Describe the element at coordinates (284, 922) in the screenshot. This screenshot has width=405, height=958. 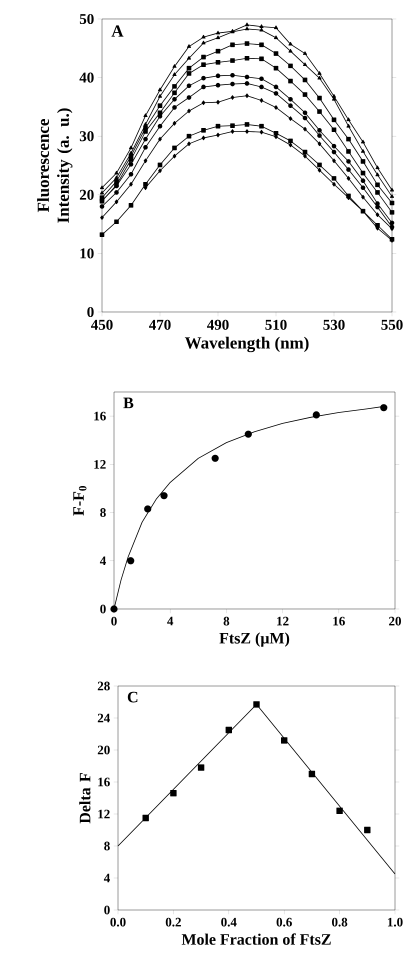
I see `x-tick-label: 0.6` at that location.